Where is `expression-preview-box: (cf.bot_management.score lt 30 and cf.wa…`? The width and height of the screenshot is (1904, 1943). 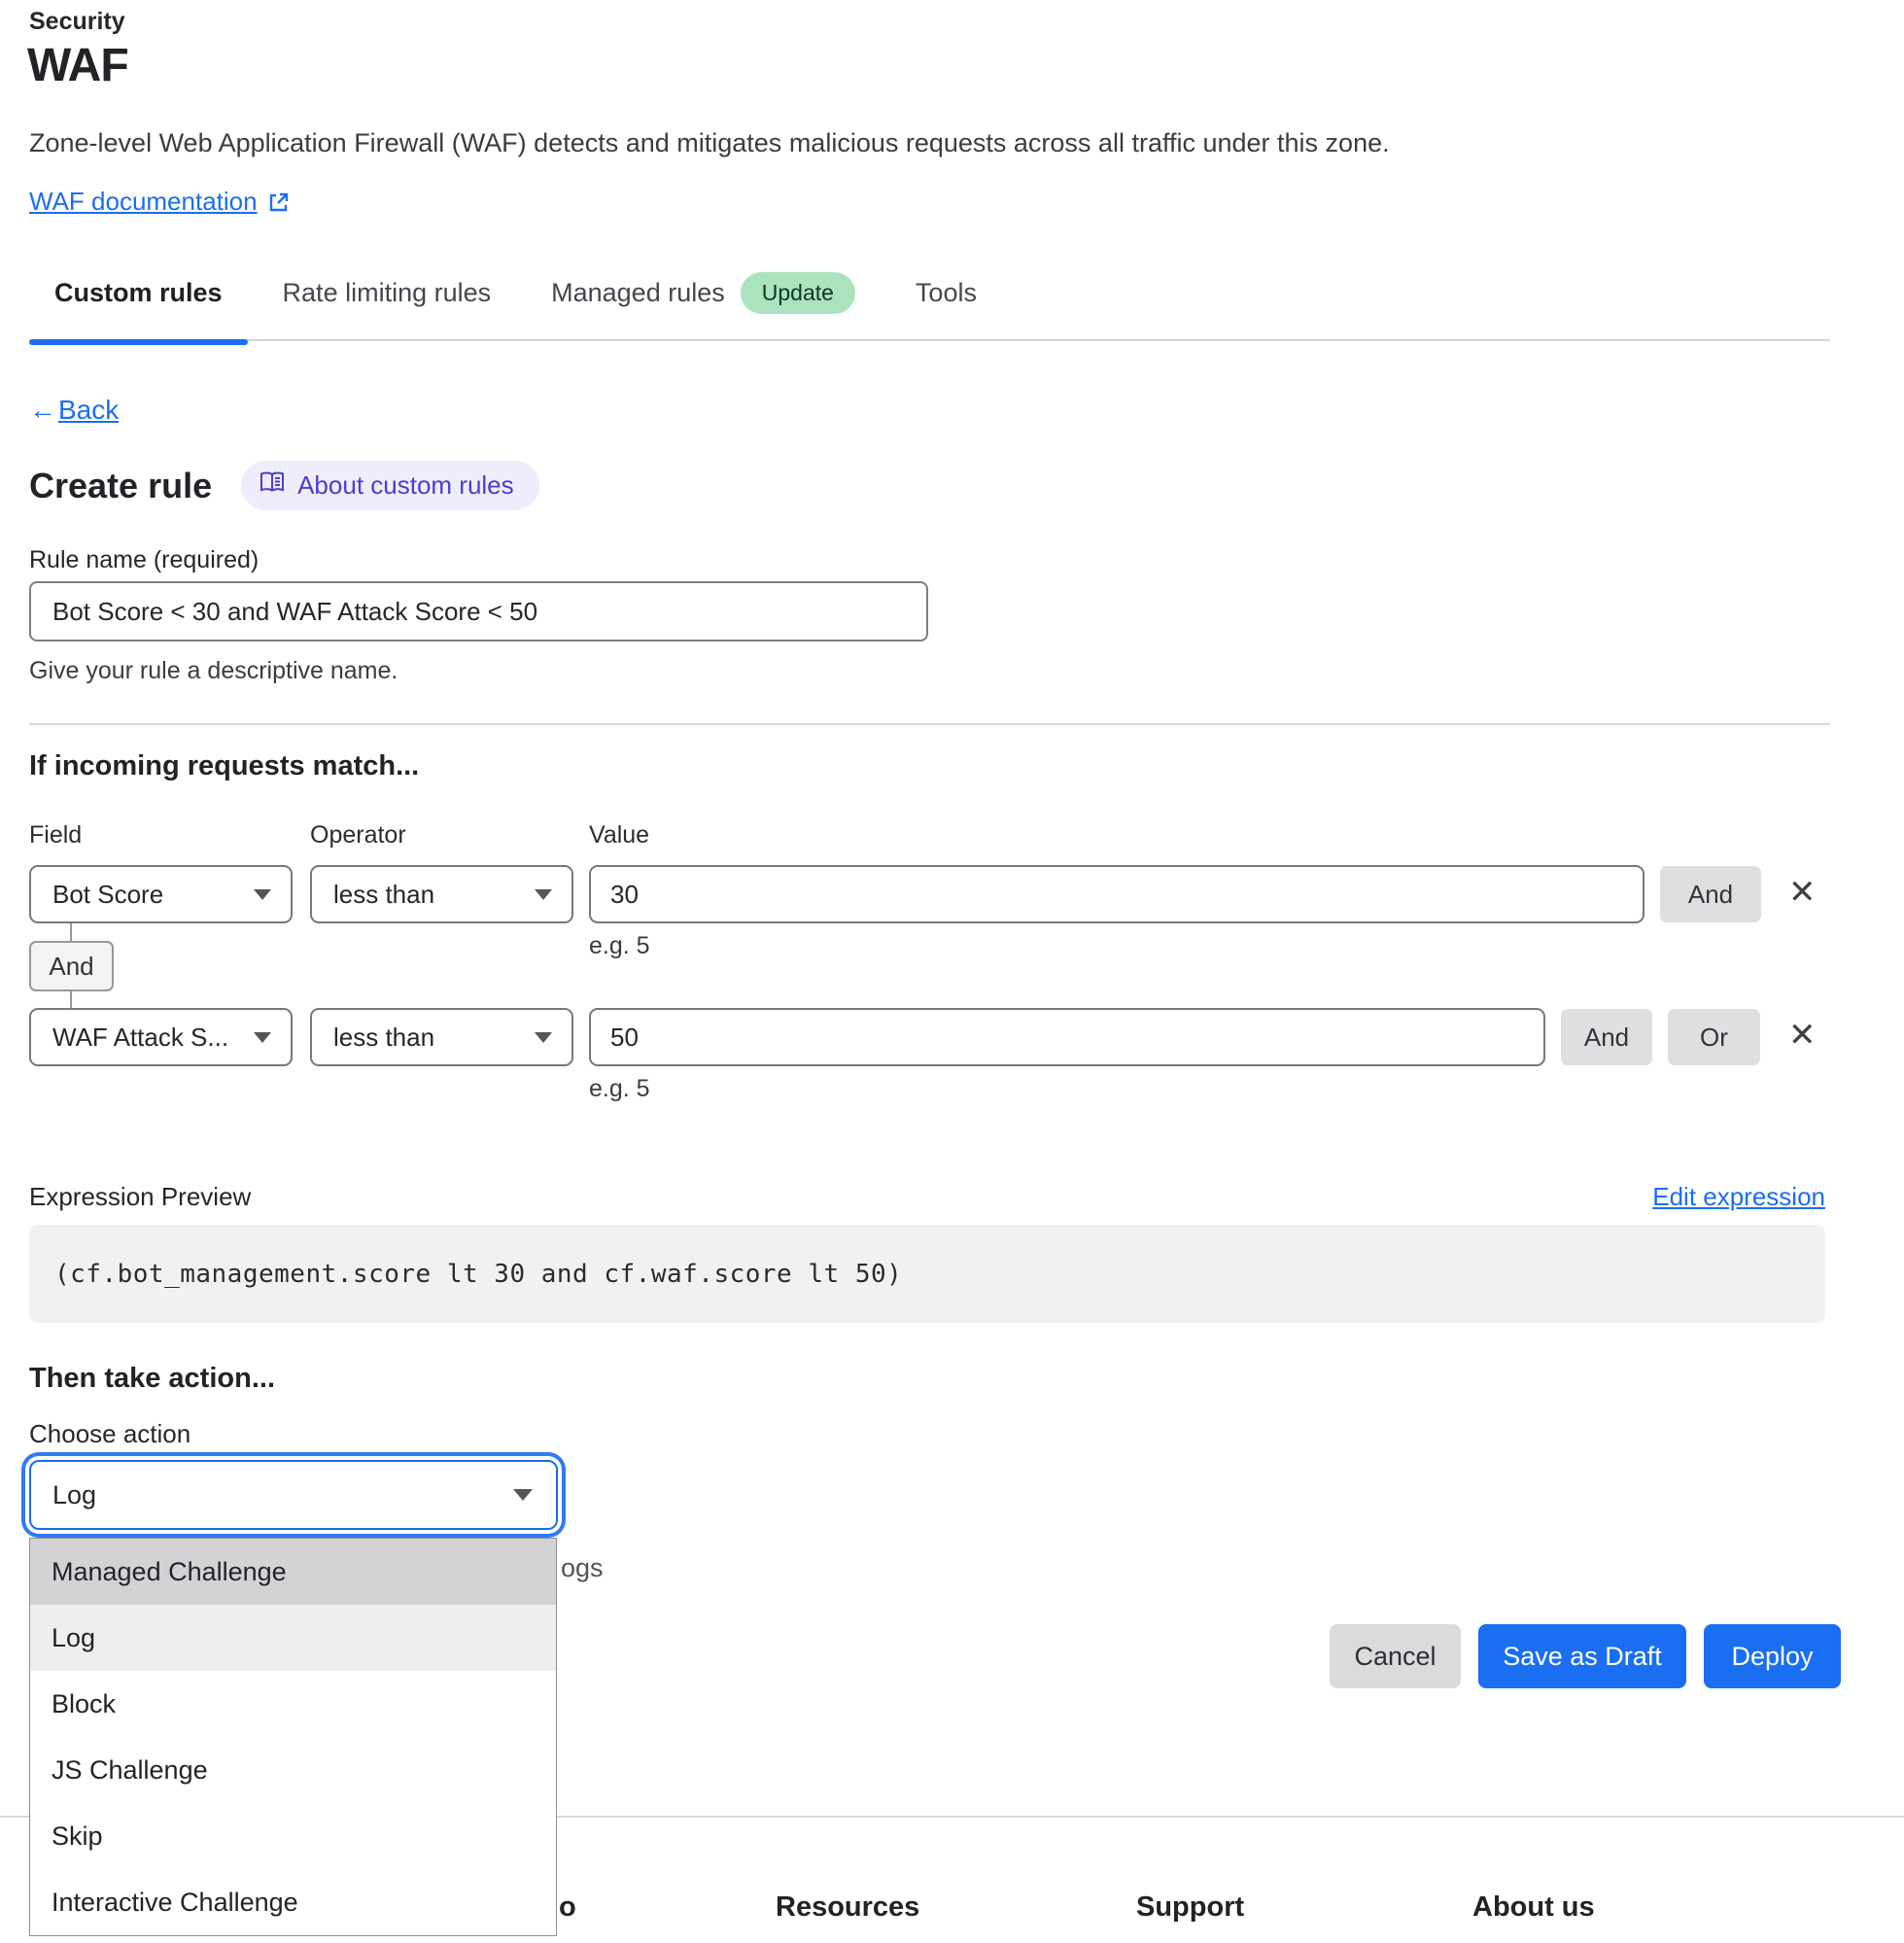 expression-preview-box: (cf.bot_management.score lt 30 and cf.wa… is located at coordinates (927, 1274).